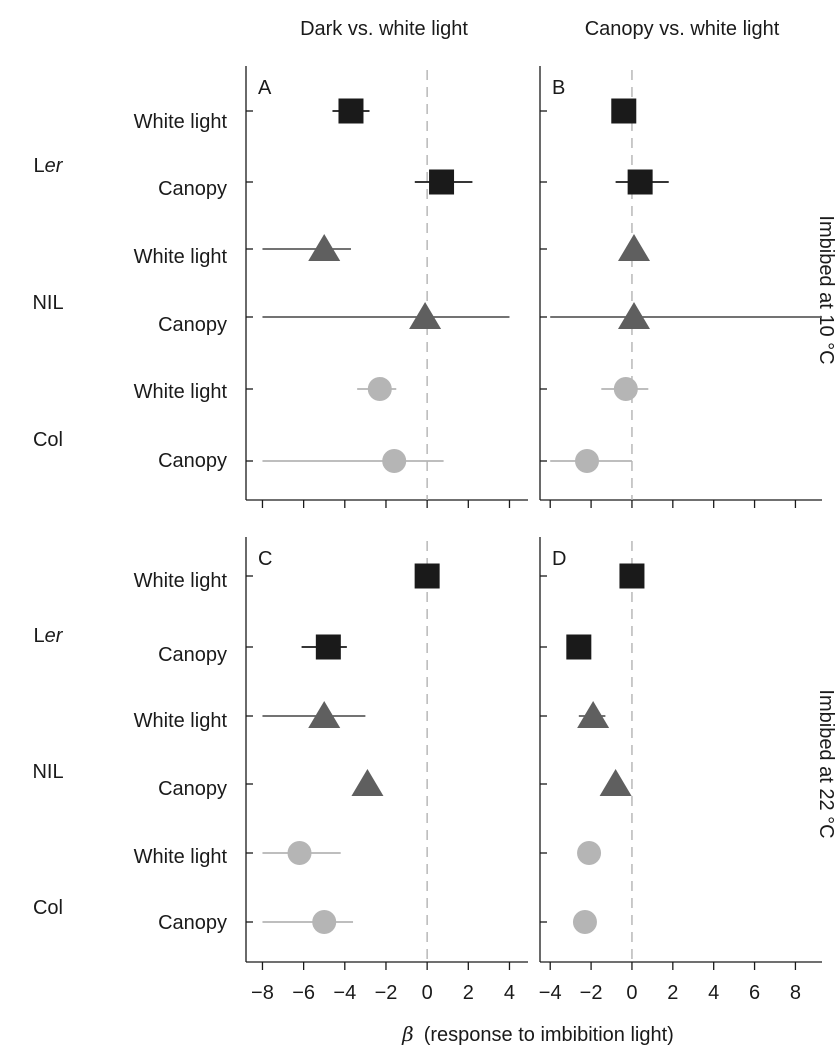  Describe the element at coordinates (386, 770) in the screenshot. I see `panel-C: −8 −6 −4 −2 0 2 4 C` at that location.